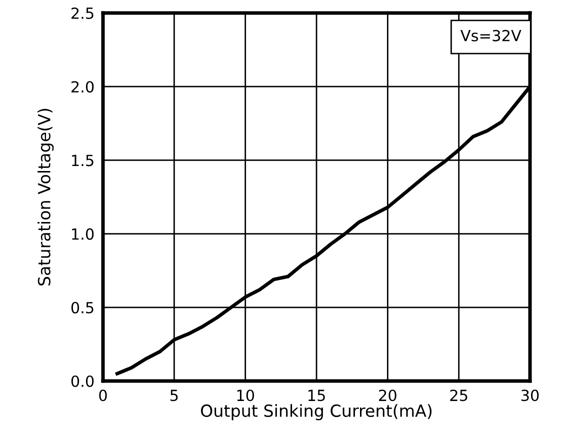 The height and width of the screenshot is (440, 563). What do you see at coordinates (82, 87) in the screenshot?
I see `y-tick-label: 2.0` at bounding box center [82, 87].